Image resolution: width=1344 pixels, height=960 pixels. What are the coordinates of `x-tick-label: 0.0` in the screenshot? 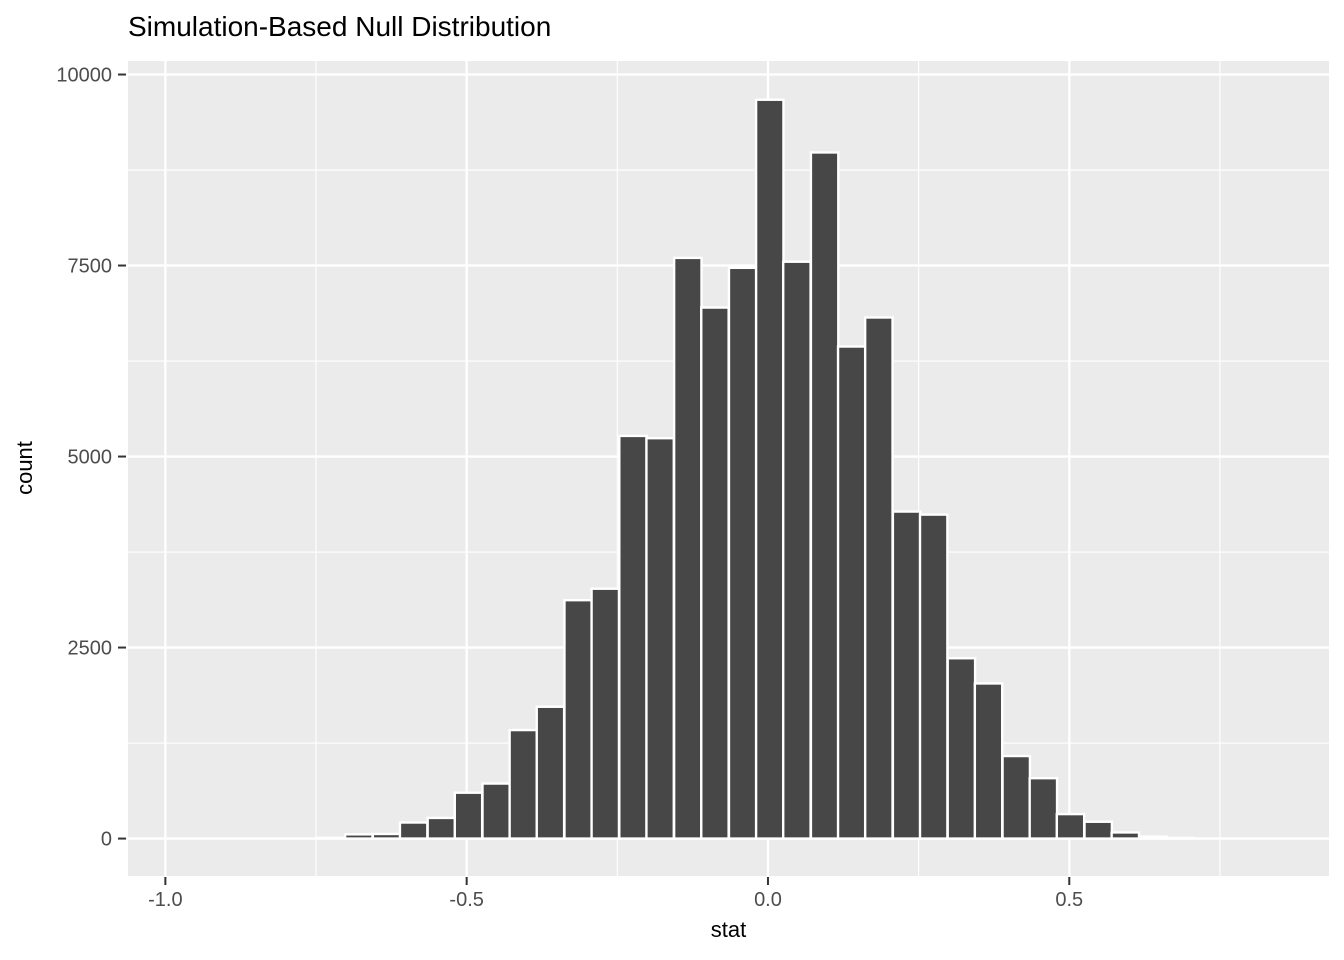 It's located at (768, 900).